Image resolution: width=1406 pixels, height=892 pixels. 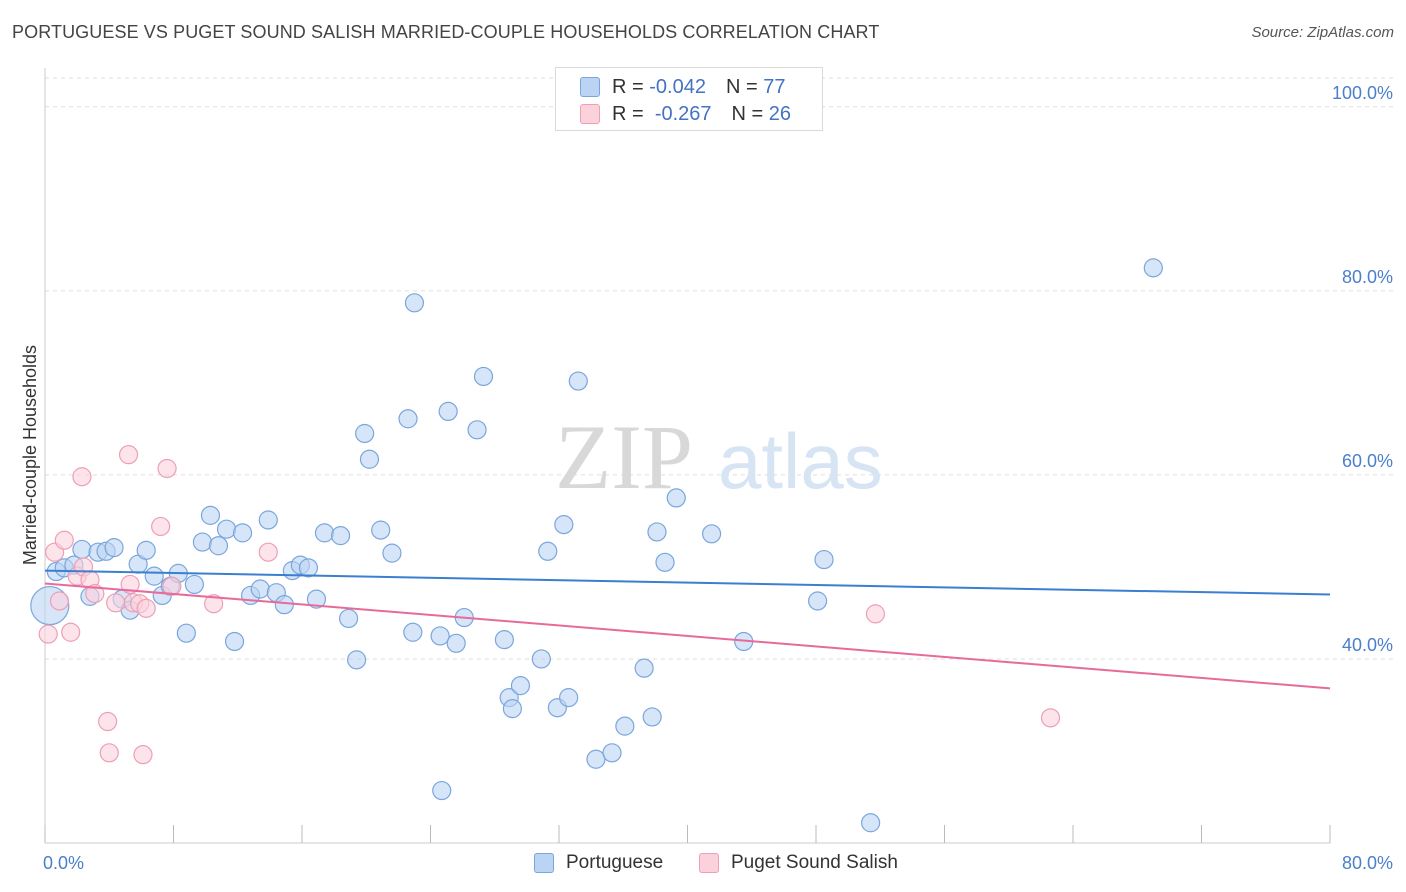 I want to click on trend-line-portuguese, so click(x=687, y=582).